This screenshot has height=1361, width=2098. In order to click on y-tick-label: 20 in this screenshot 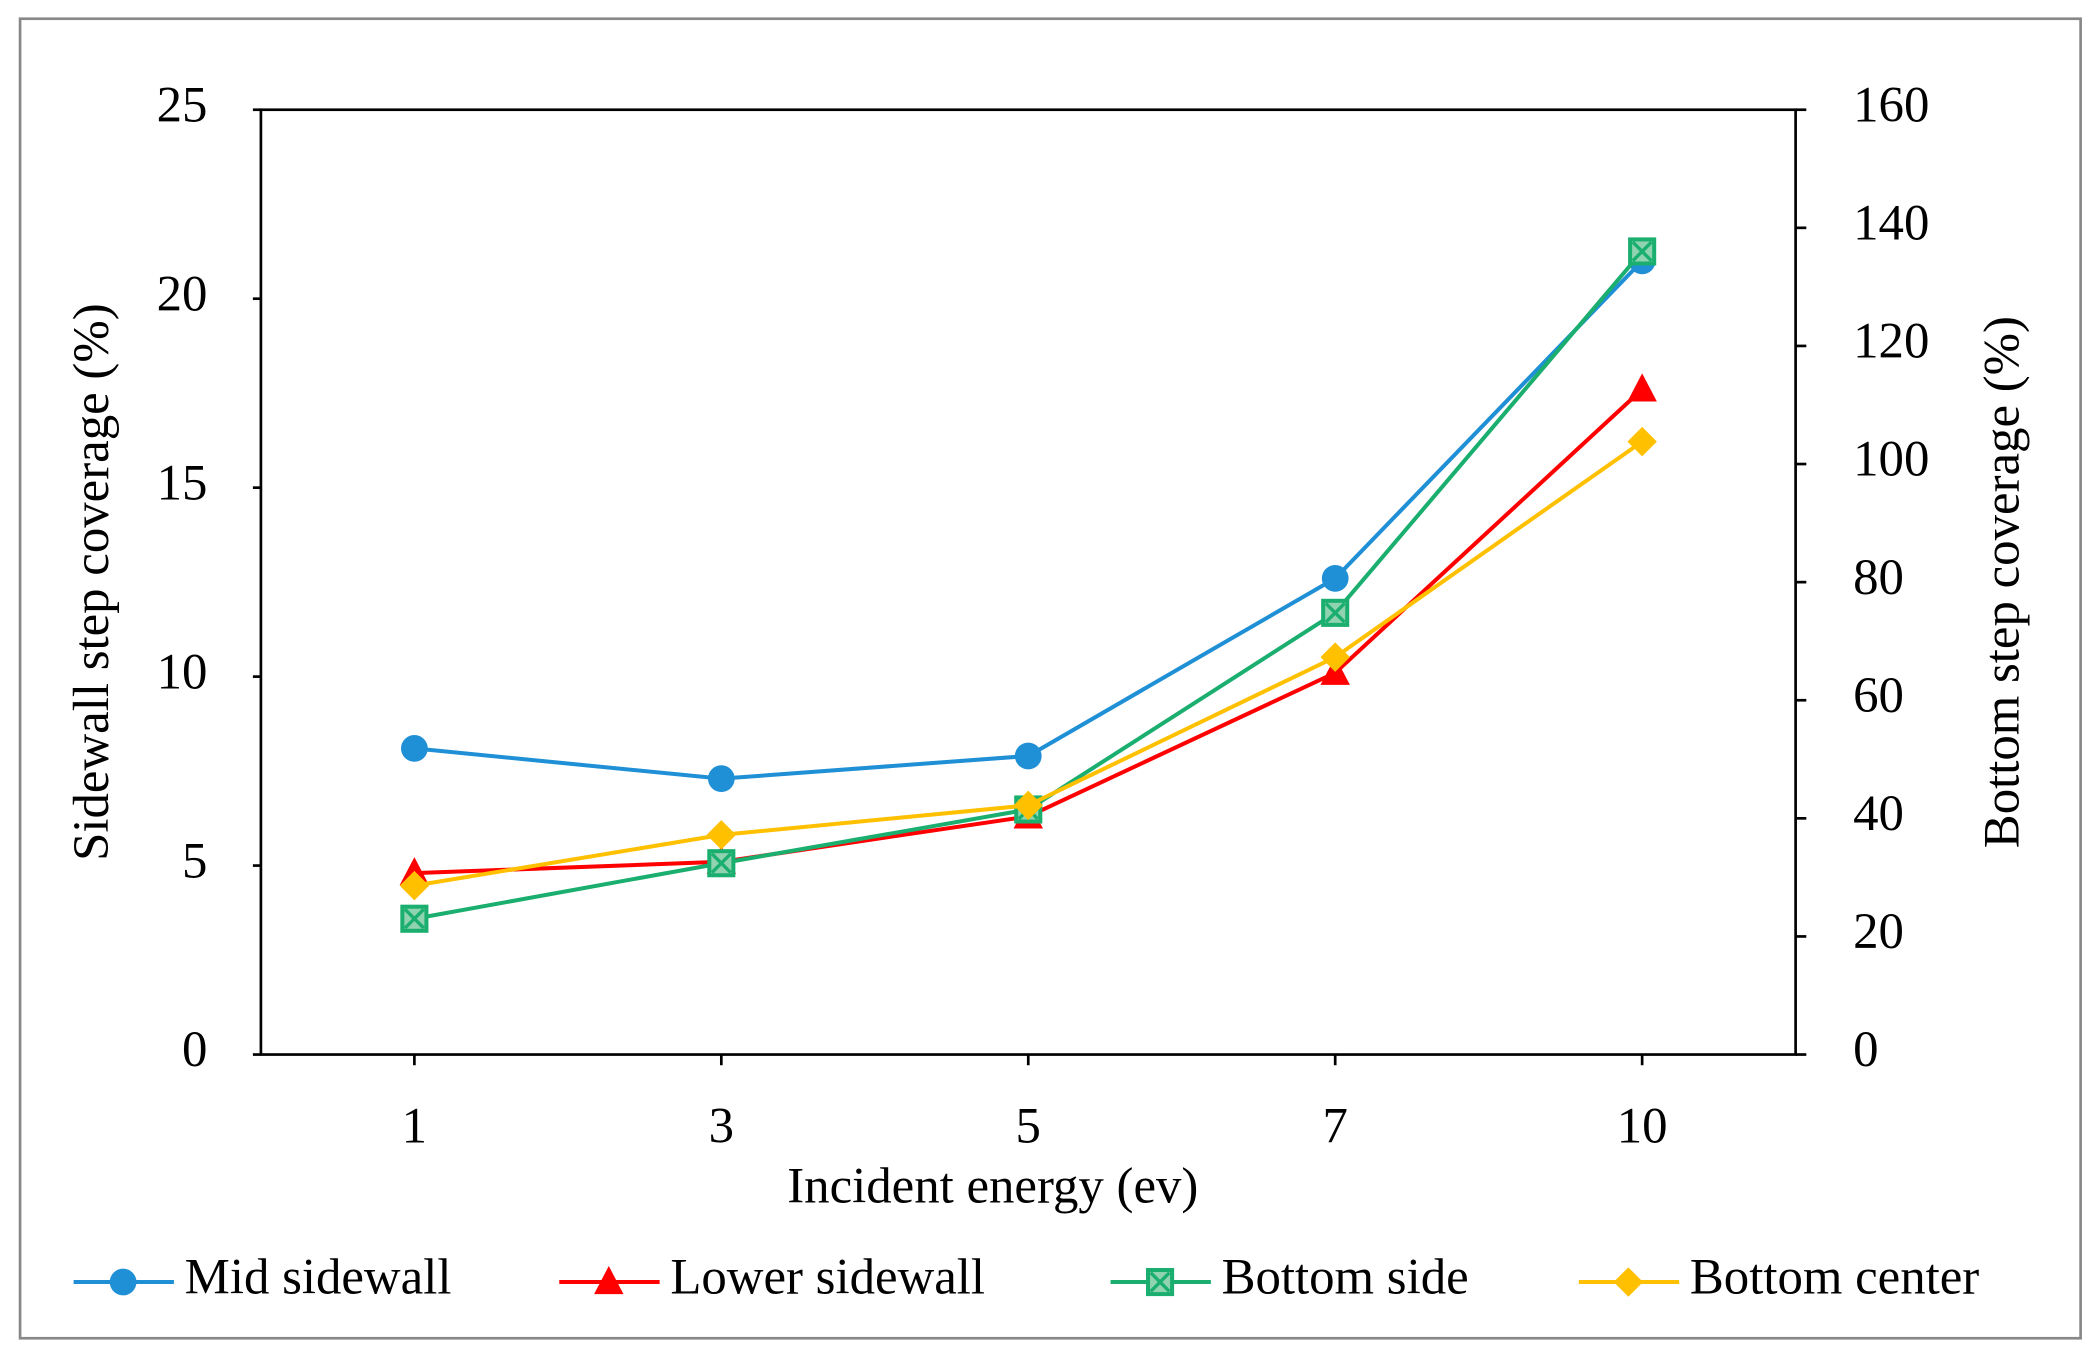, I will do `click(182, 293)`.